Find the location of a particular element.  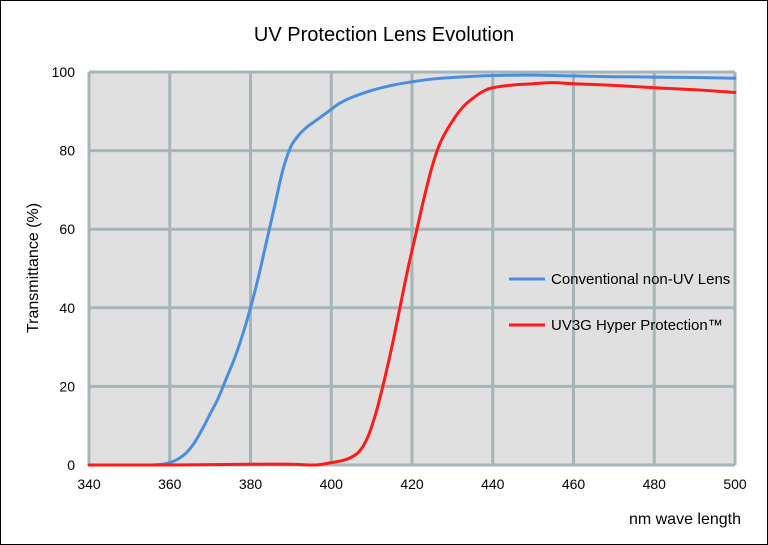

y-tick-label: 40 is located at coordinates (67, 308).